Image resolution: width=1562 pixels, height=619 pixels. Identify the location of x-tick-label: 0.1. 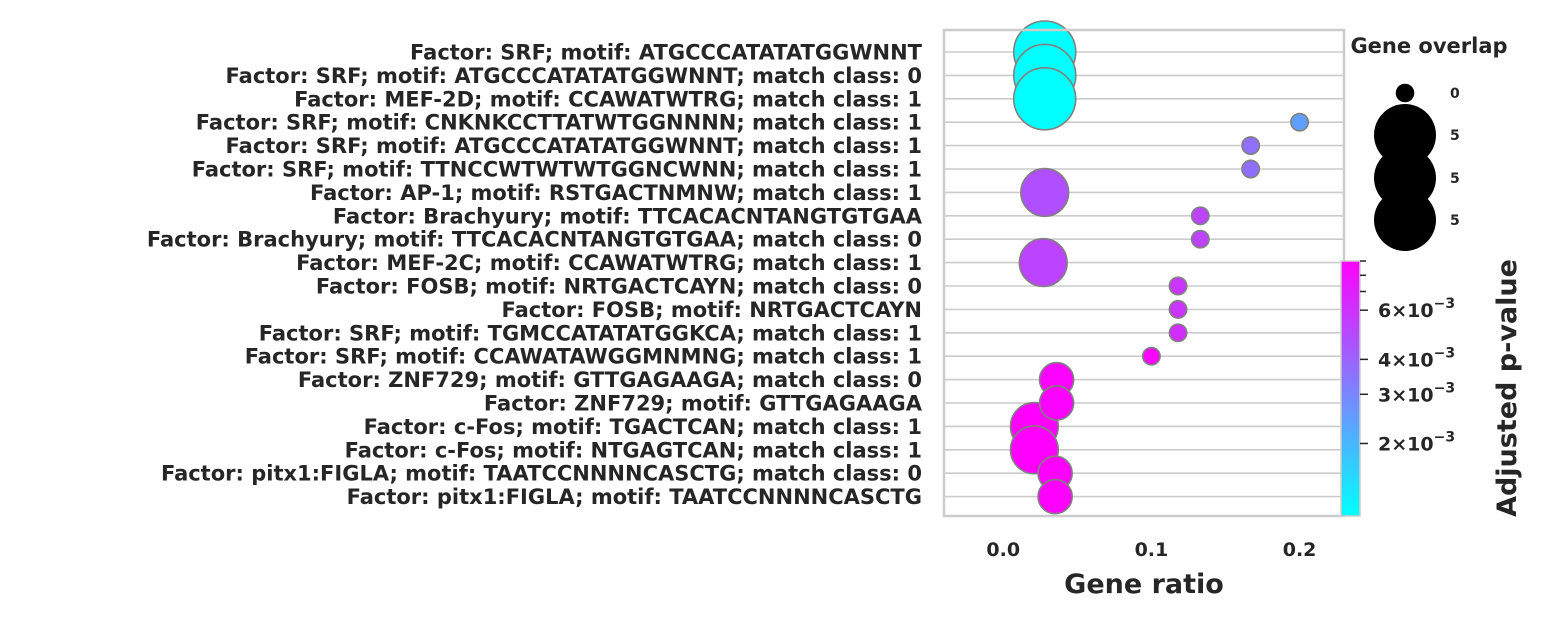
(1152, 550).